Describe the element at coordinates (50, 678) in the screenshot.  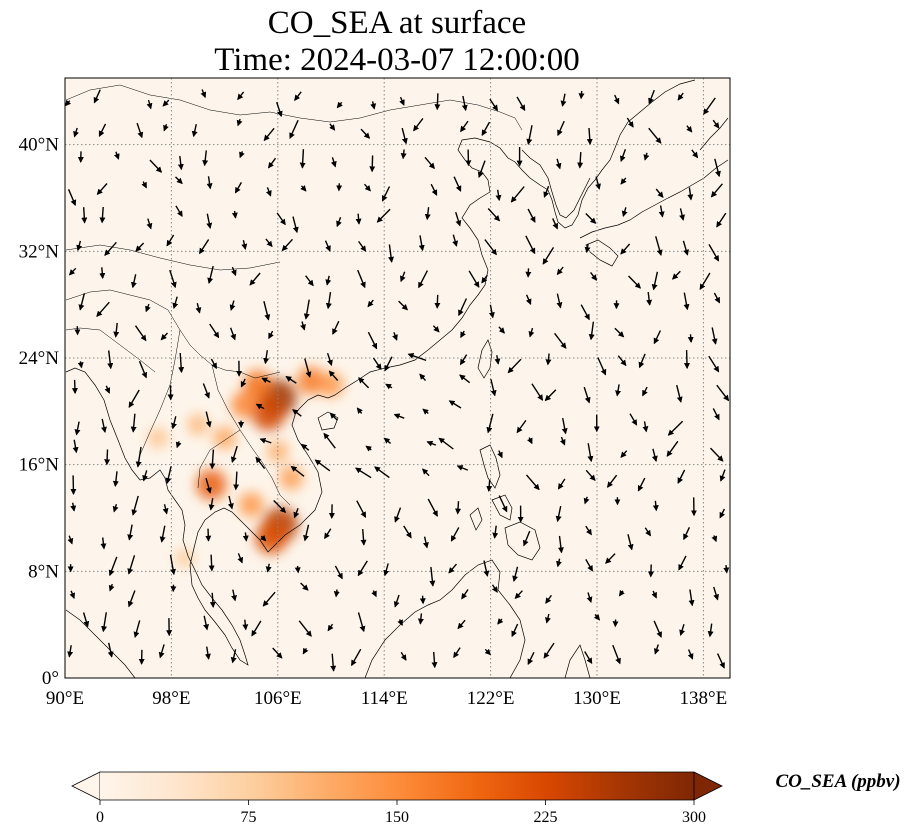
I see `lat-tick-label: 0°` at that location.